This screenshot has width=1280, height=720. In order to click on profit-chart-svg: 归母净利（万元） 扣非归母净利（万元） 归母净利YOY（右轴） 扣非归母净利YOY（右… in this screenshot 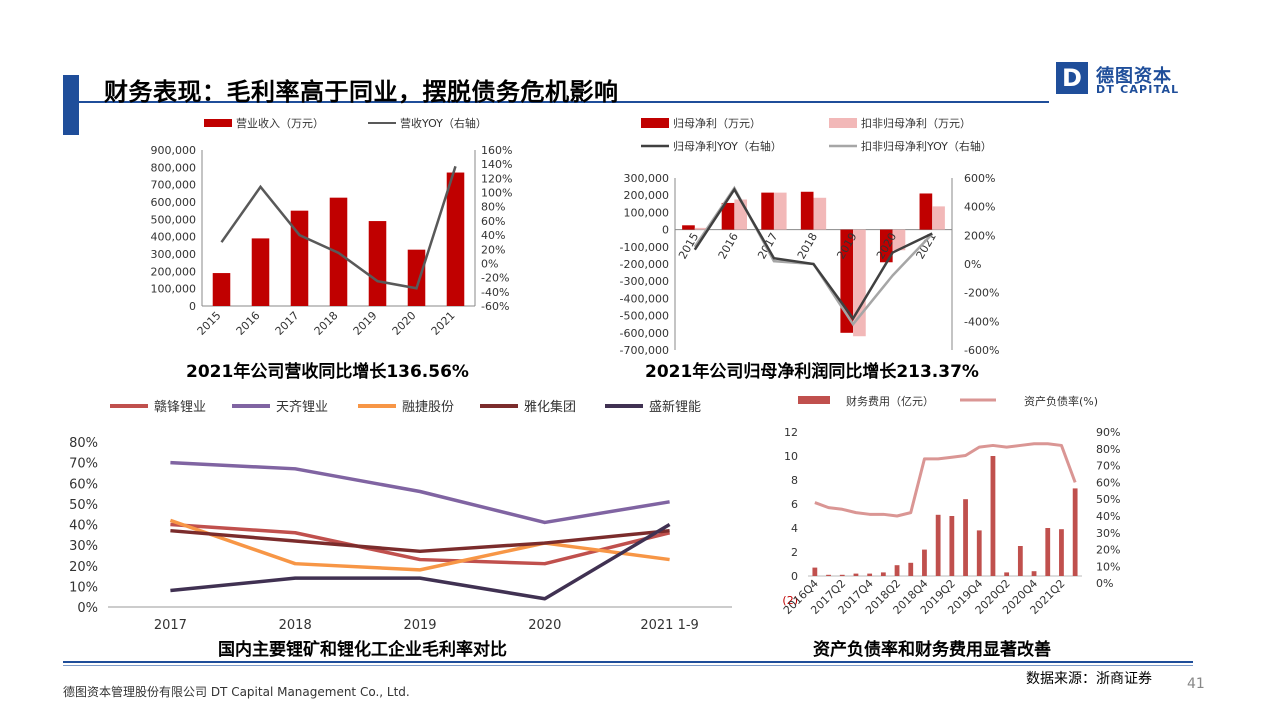, I will do `click(810, 236)`.